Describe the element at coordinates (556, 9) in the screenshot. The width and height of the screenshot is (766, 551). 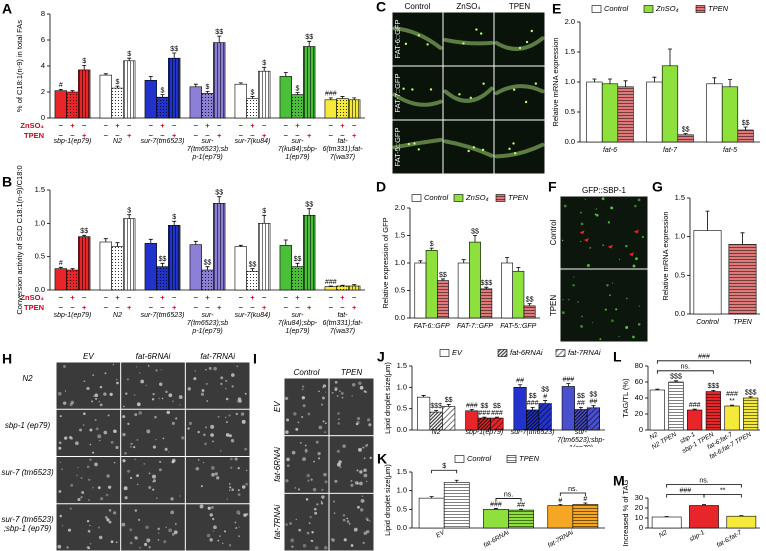
I see `panel-label: E` at that location.